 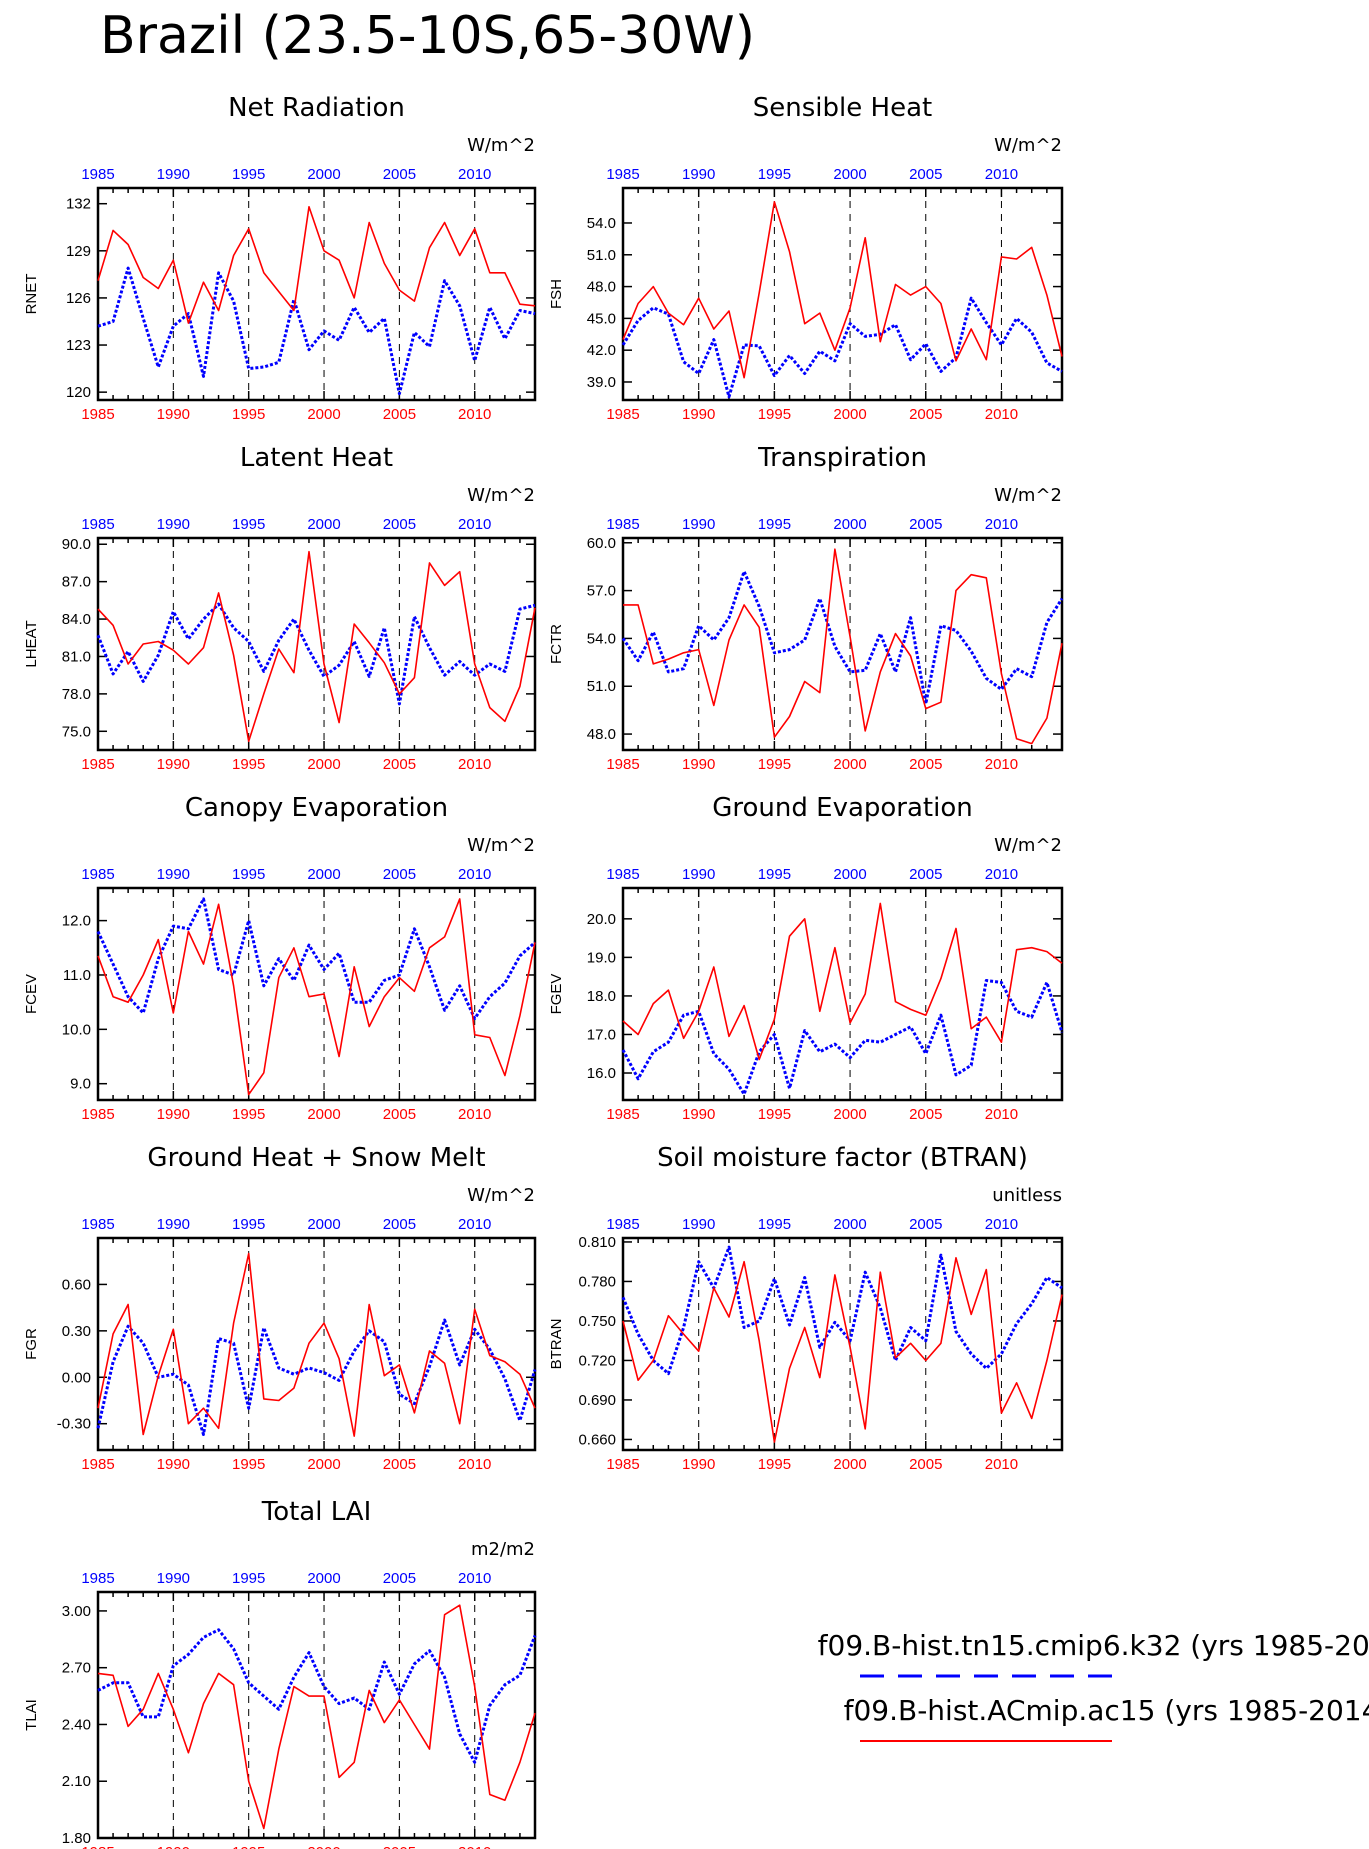 I want to click on ytick-label: 1.80, so click(x=76, y=1838).